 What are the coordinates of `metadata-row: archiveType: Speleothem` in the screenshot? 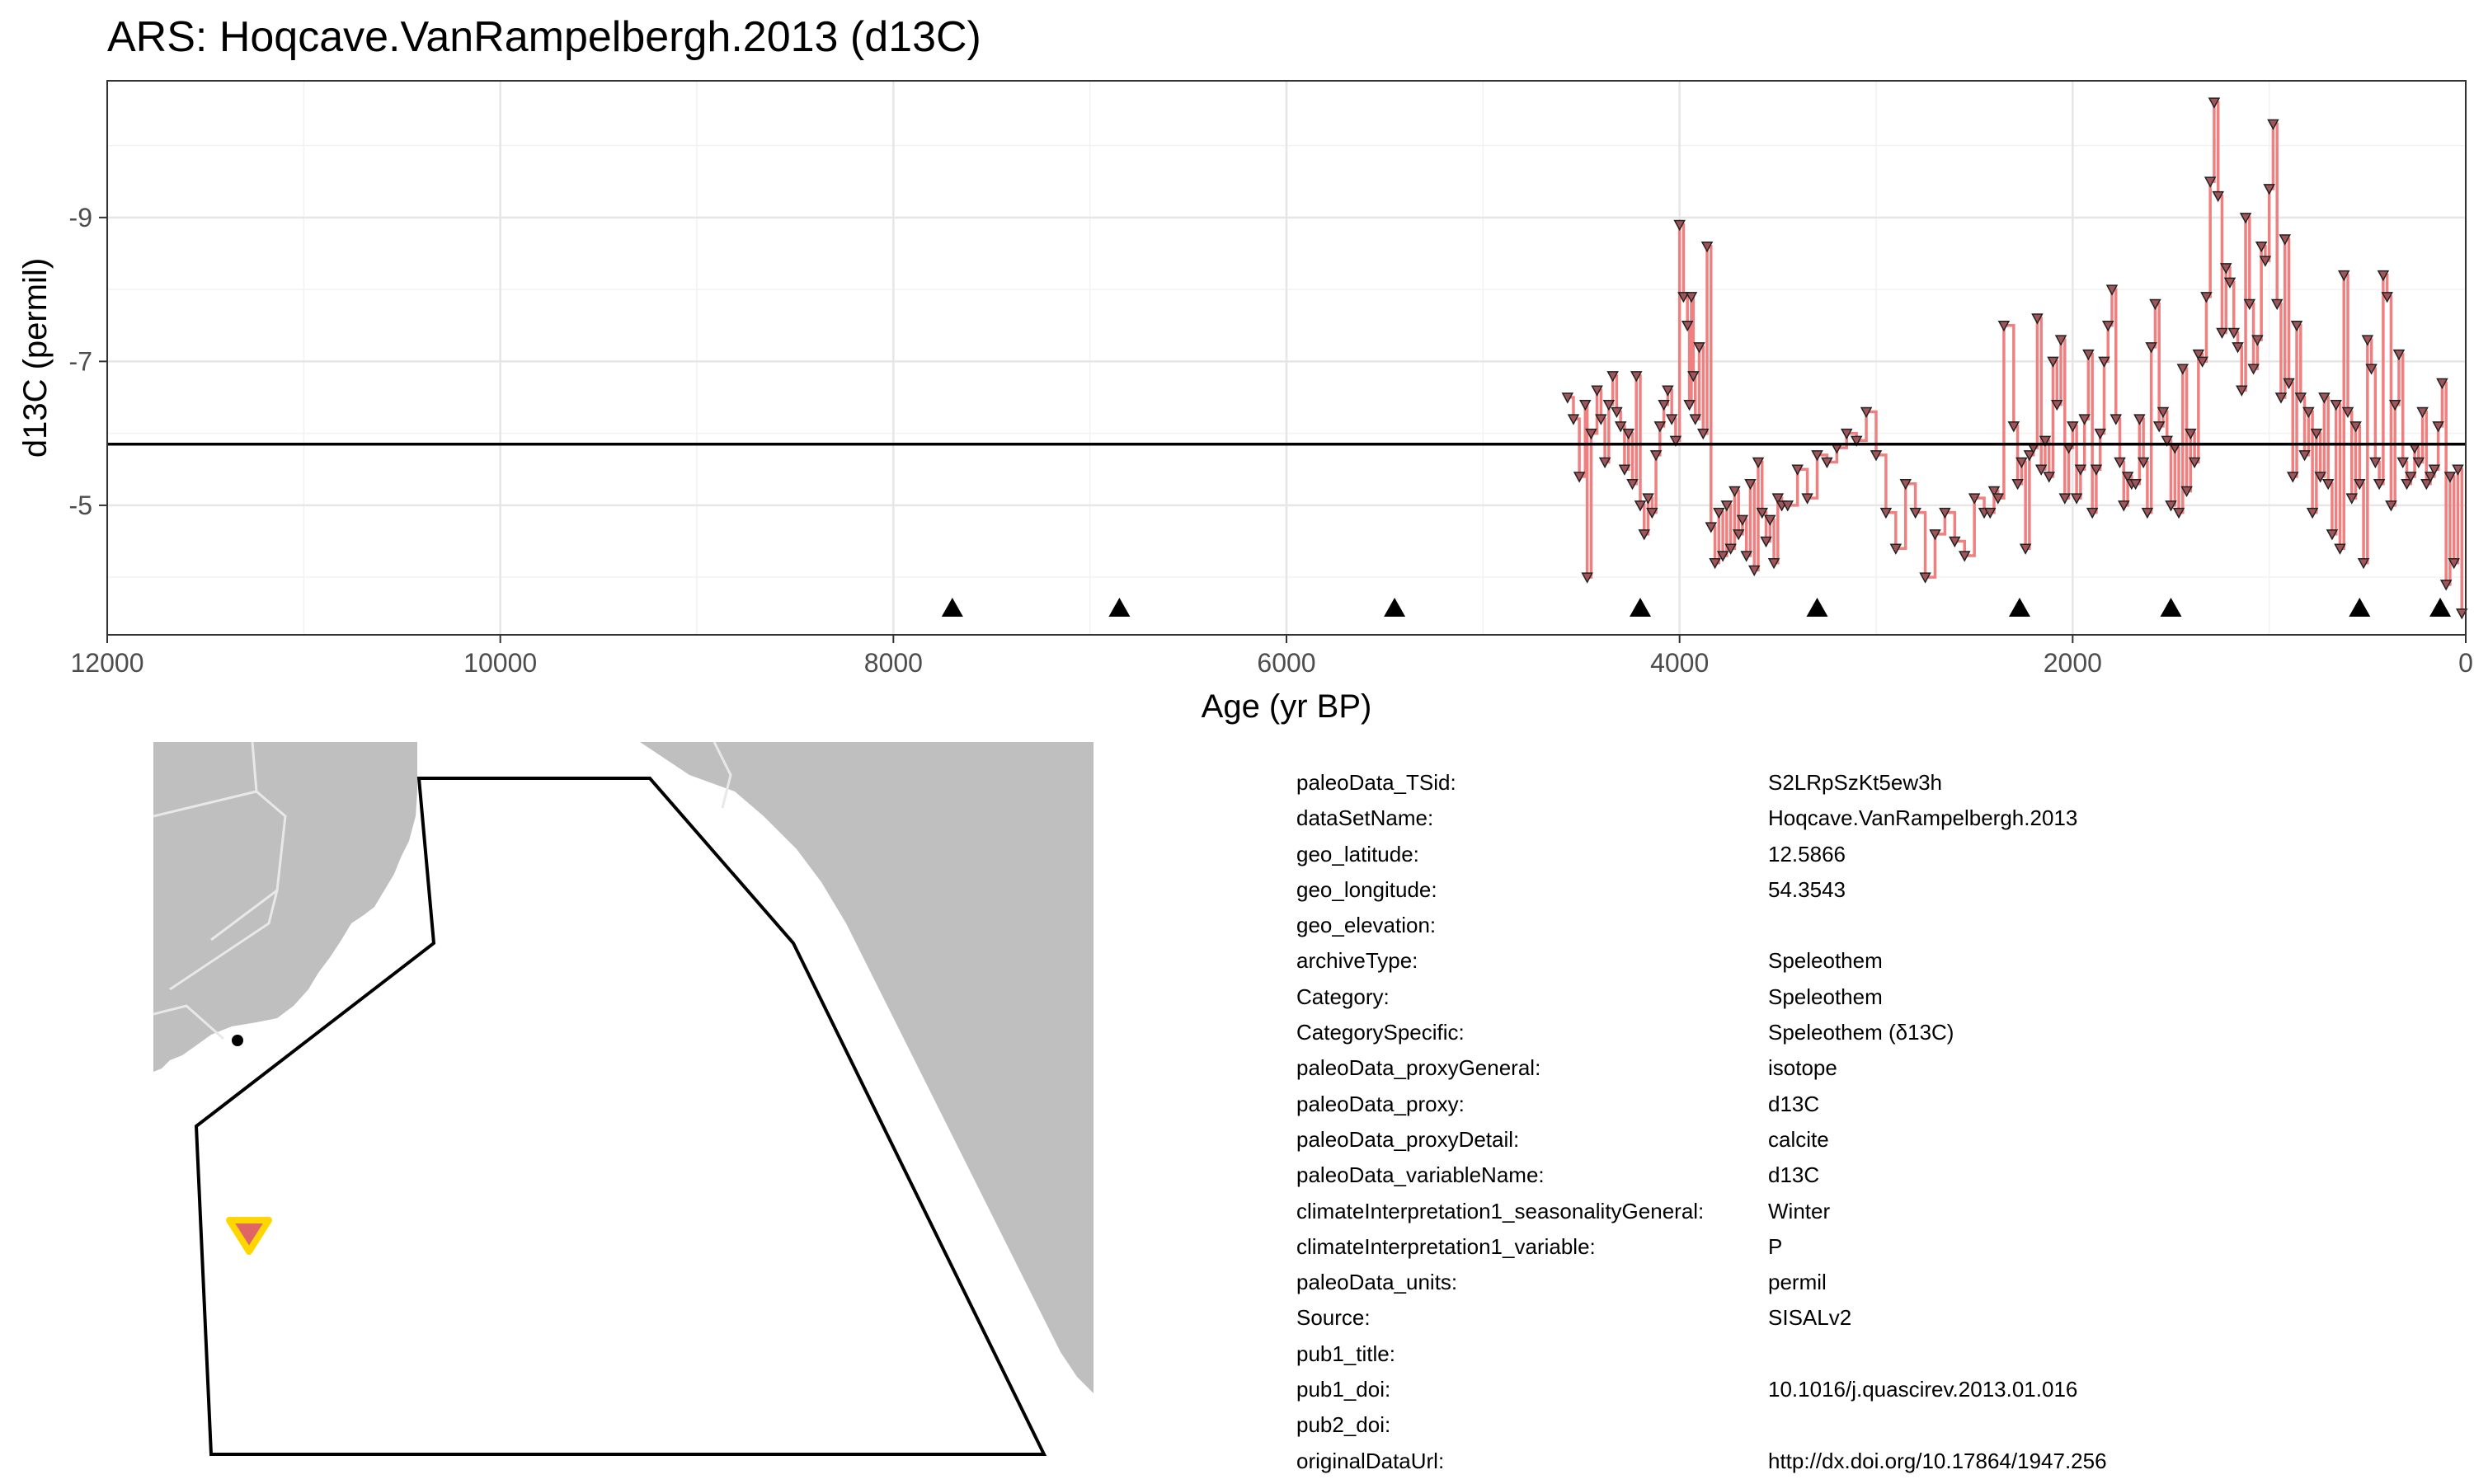 It's located at (1701, 961).